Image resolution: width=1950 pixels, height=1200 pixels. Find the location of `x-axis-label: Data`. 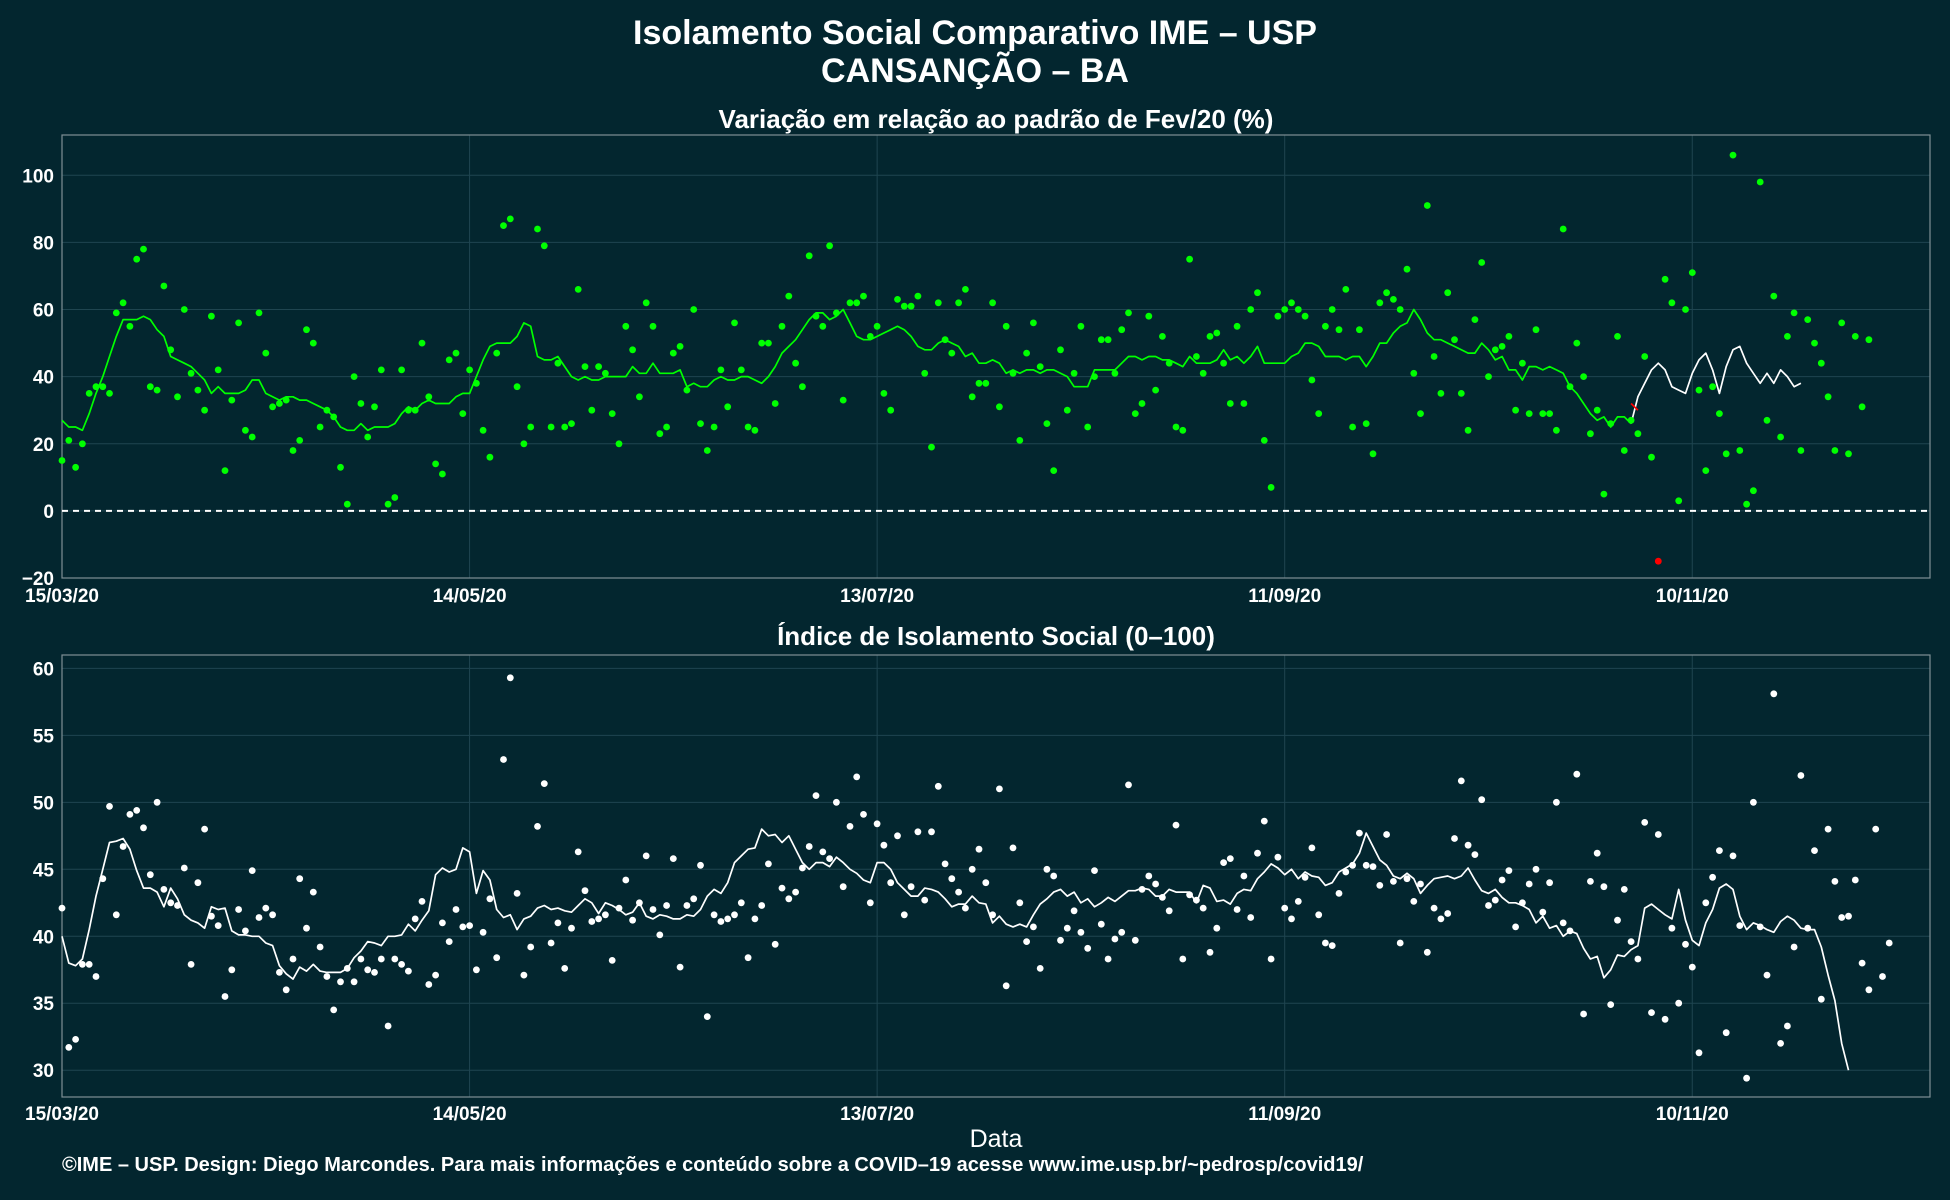

x-axis-label: Data is located at coordinates (996, 1139).